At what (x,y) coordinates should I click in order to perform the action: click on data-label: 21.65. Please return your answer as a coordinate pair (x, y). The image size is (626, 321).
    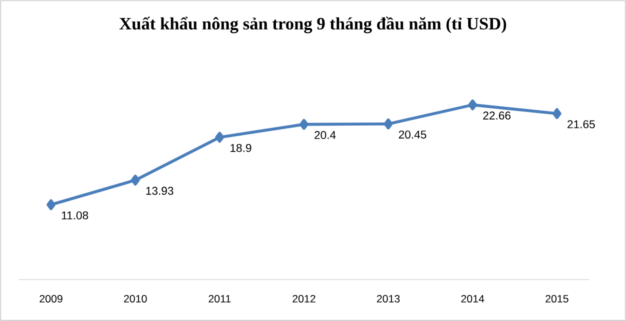
    Looking at the image, I should click on (581, 124).